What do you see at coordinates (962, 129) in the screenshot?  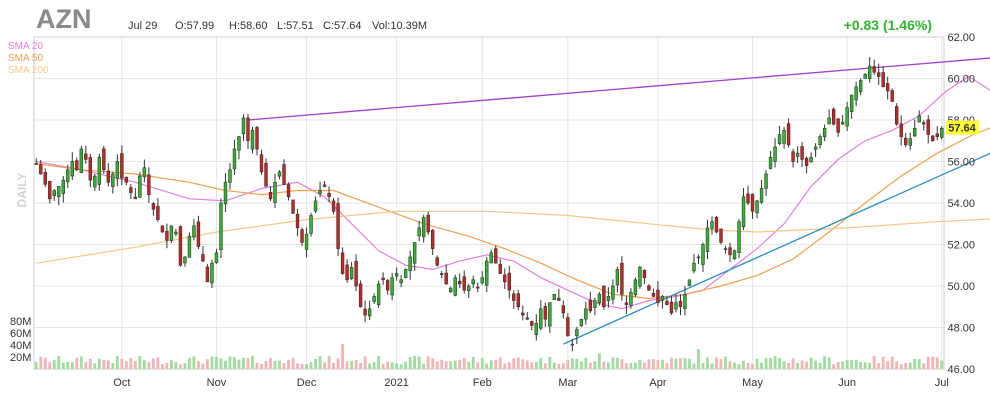 I see `last-price-label: 57.64` at bounding box center [962, 129].